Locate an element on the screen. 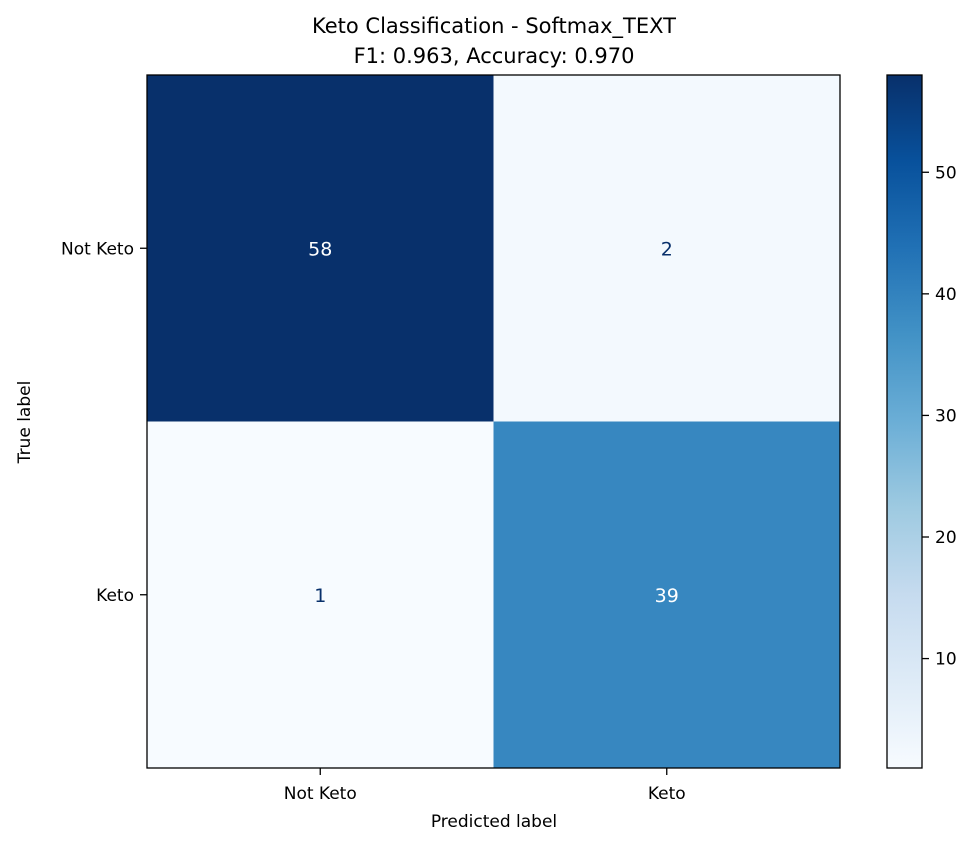 This screenshot has width=977, height=846. colorbar-ticks: 10 20 30 40 50 is located at coordinates (939, 416).